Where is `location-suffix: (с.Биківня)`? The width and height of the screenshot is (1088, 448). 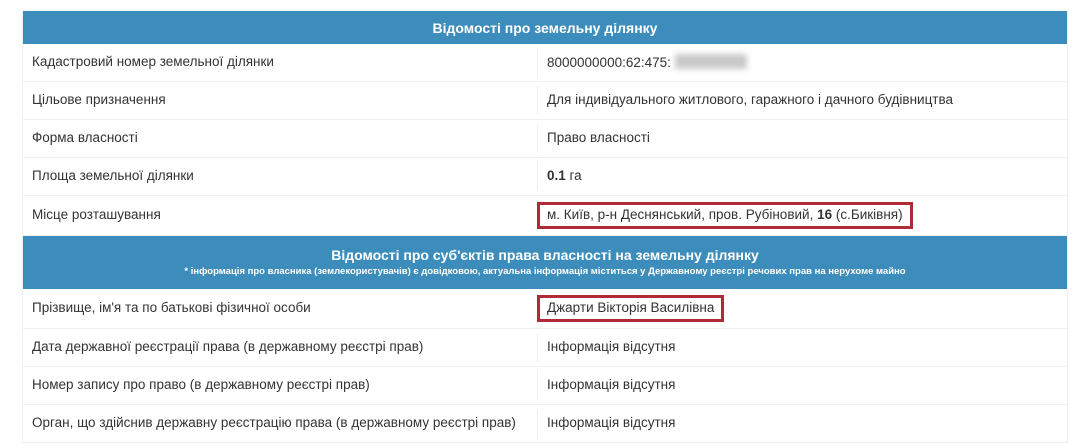 location-suffix: (с.Биківня) is located at coordinates (867, 214).